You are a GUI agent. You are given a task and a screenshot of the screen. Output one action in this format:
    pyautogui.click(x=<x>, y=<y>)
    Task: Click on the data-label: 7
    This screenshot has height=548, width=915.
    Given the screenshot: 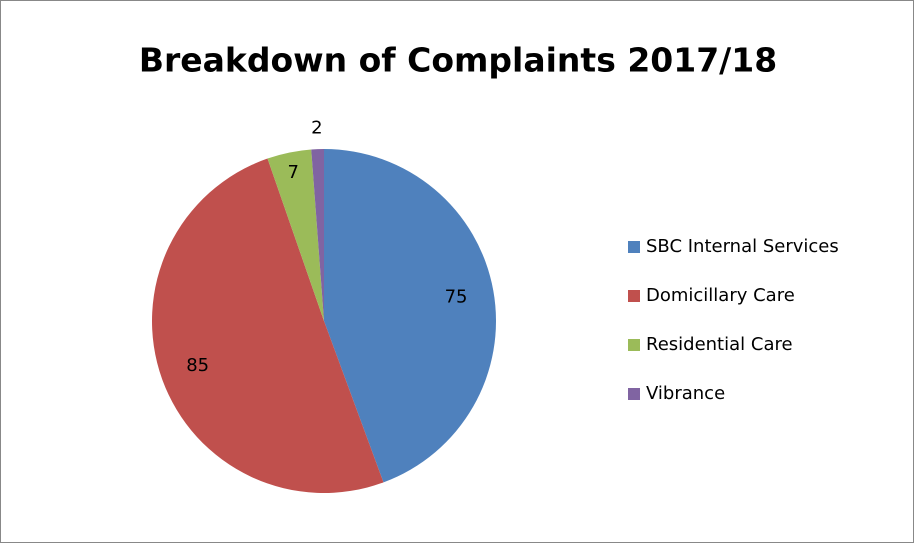 What is the action you would take?
    pyautogui.click(x=293, y=172)
    